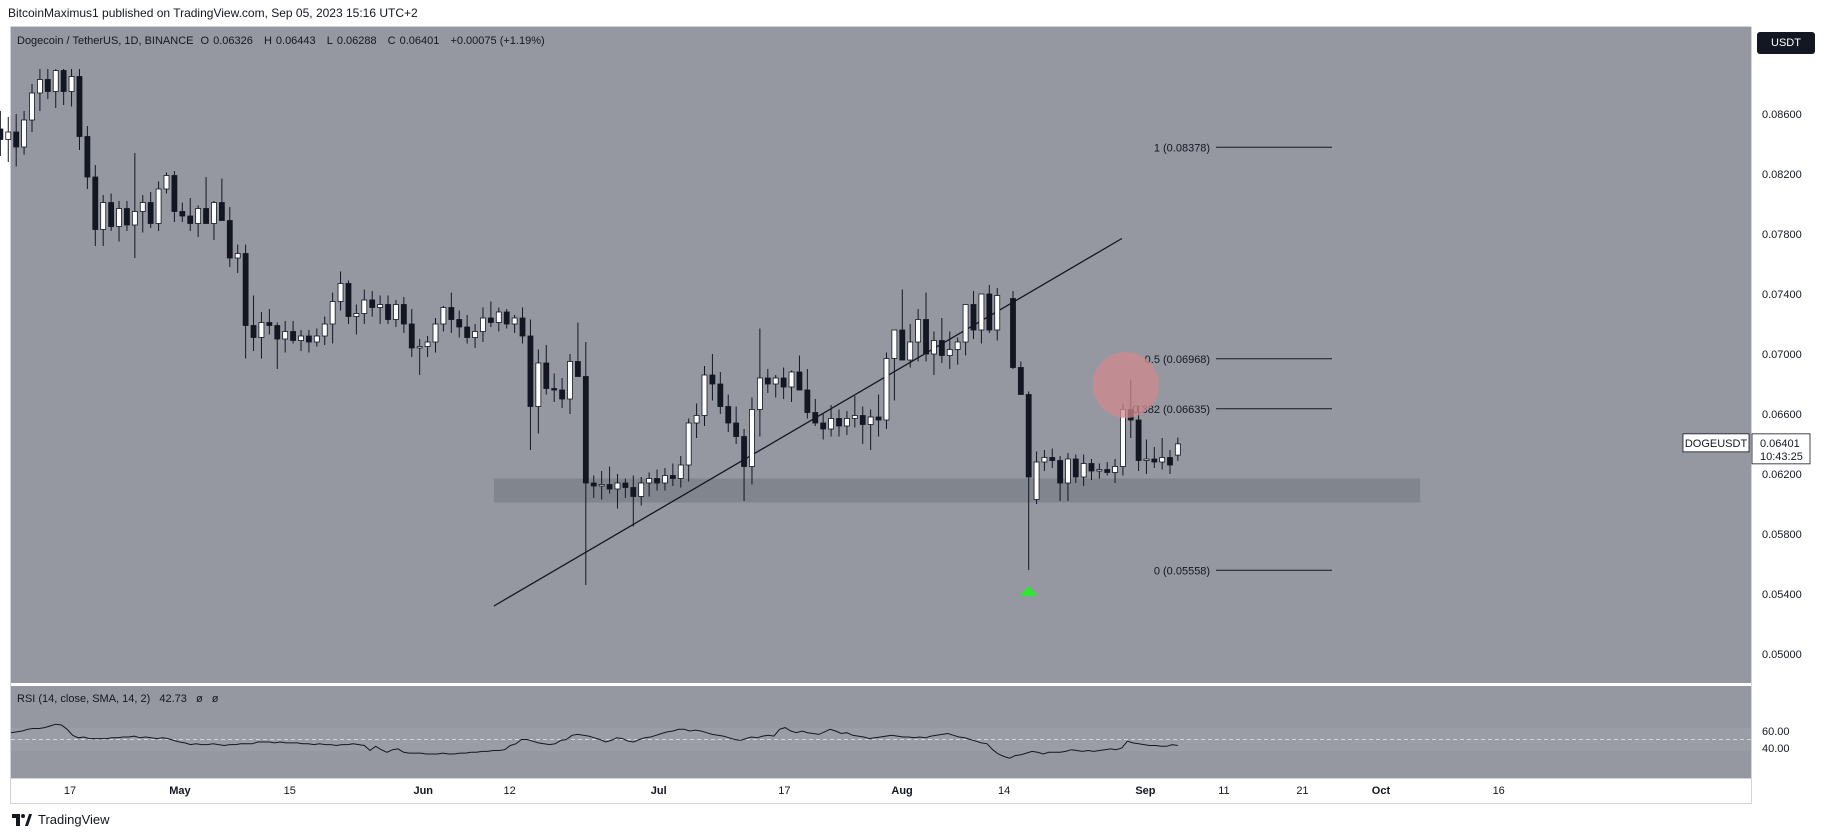  What do you see at coordinates (881, 790) in the screenshot?
I see `time-axis` at bounding box center [881, 790].